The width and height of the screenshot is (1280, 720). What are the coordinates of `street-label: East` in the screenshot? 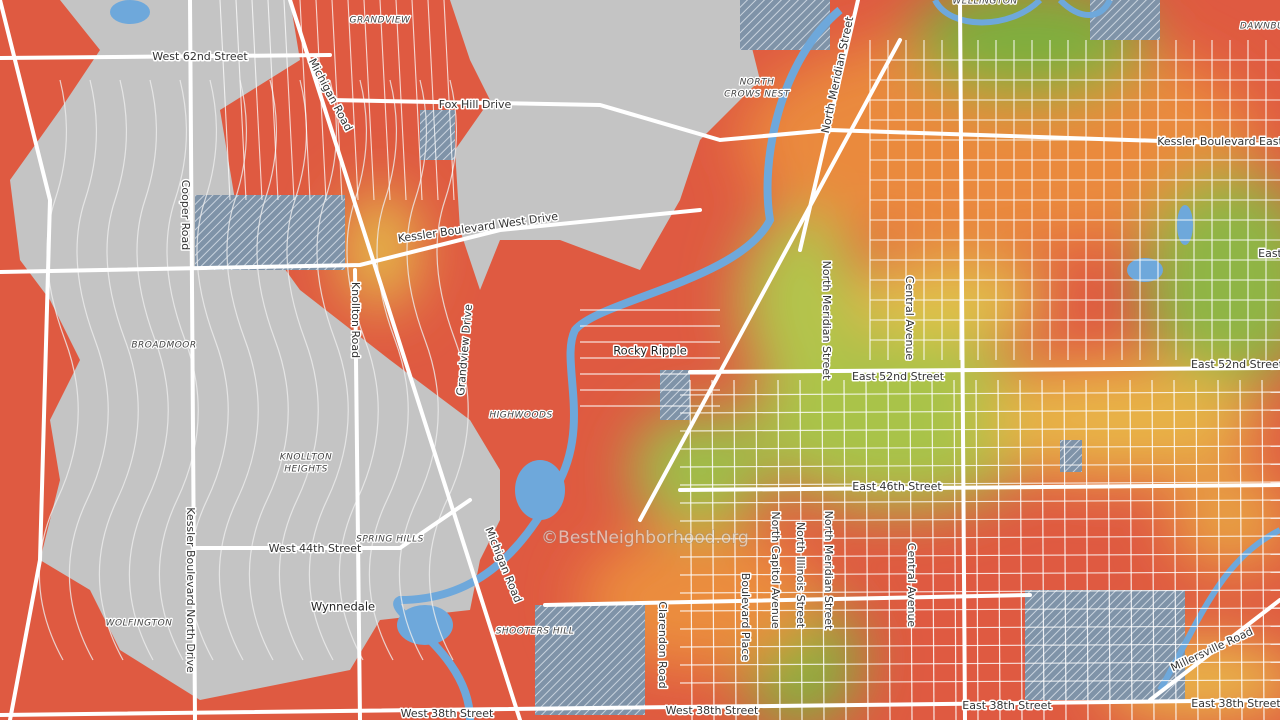 It's located at (1269, 253).